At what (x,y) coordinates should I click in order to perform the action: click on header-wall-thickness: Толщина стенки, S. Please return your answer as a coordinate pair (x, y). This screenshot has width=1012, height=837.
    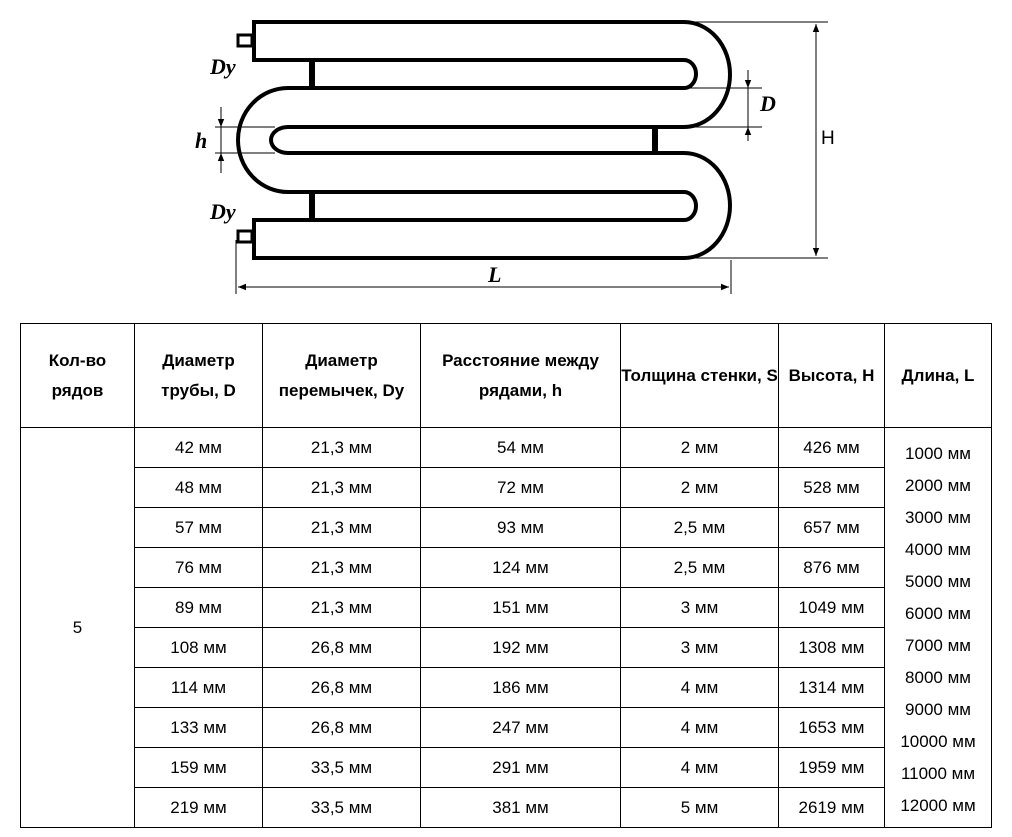
    Looking at the image, I should click on (699, 375).